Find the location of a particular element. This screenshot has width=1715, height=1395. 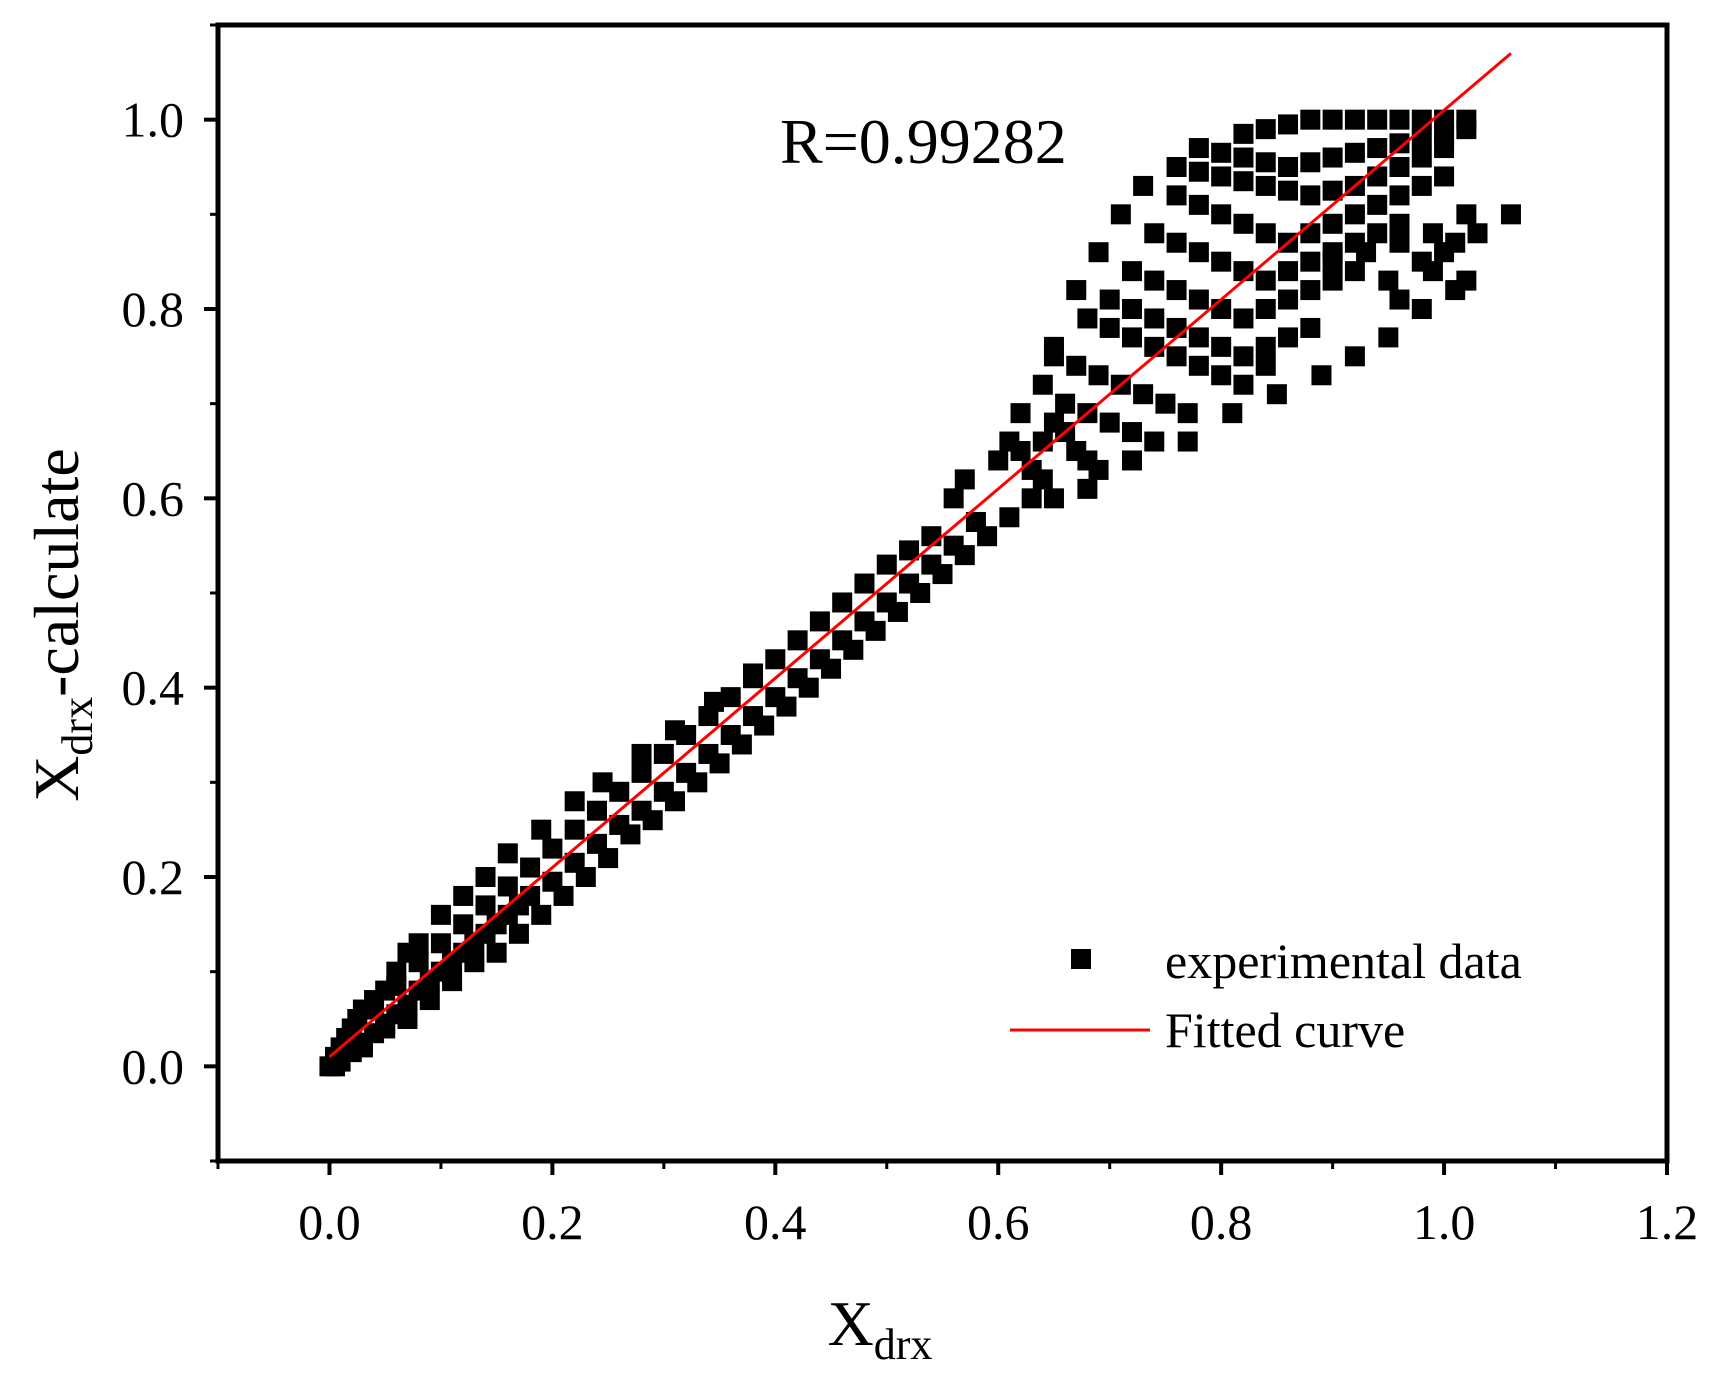

y-tick-label: 0.4 is located at coordinates (153, 688).